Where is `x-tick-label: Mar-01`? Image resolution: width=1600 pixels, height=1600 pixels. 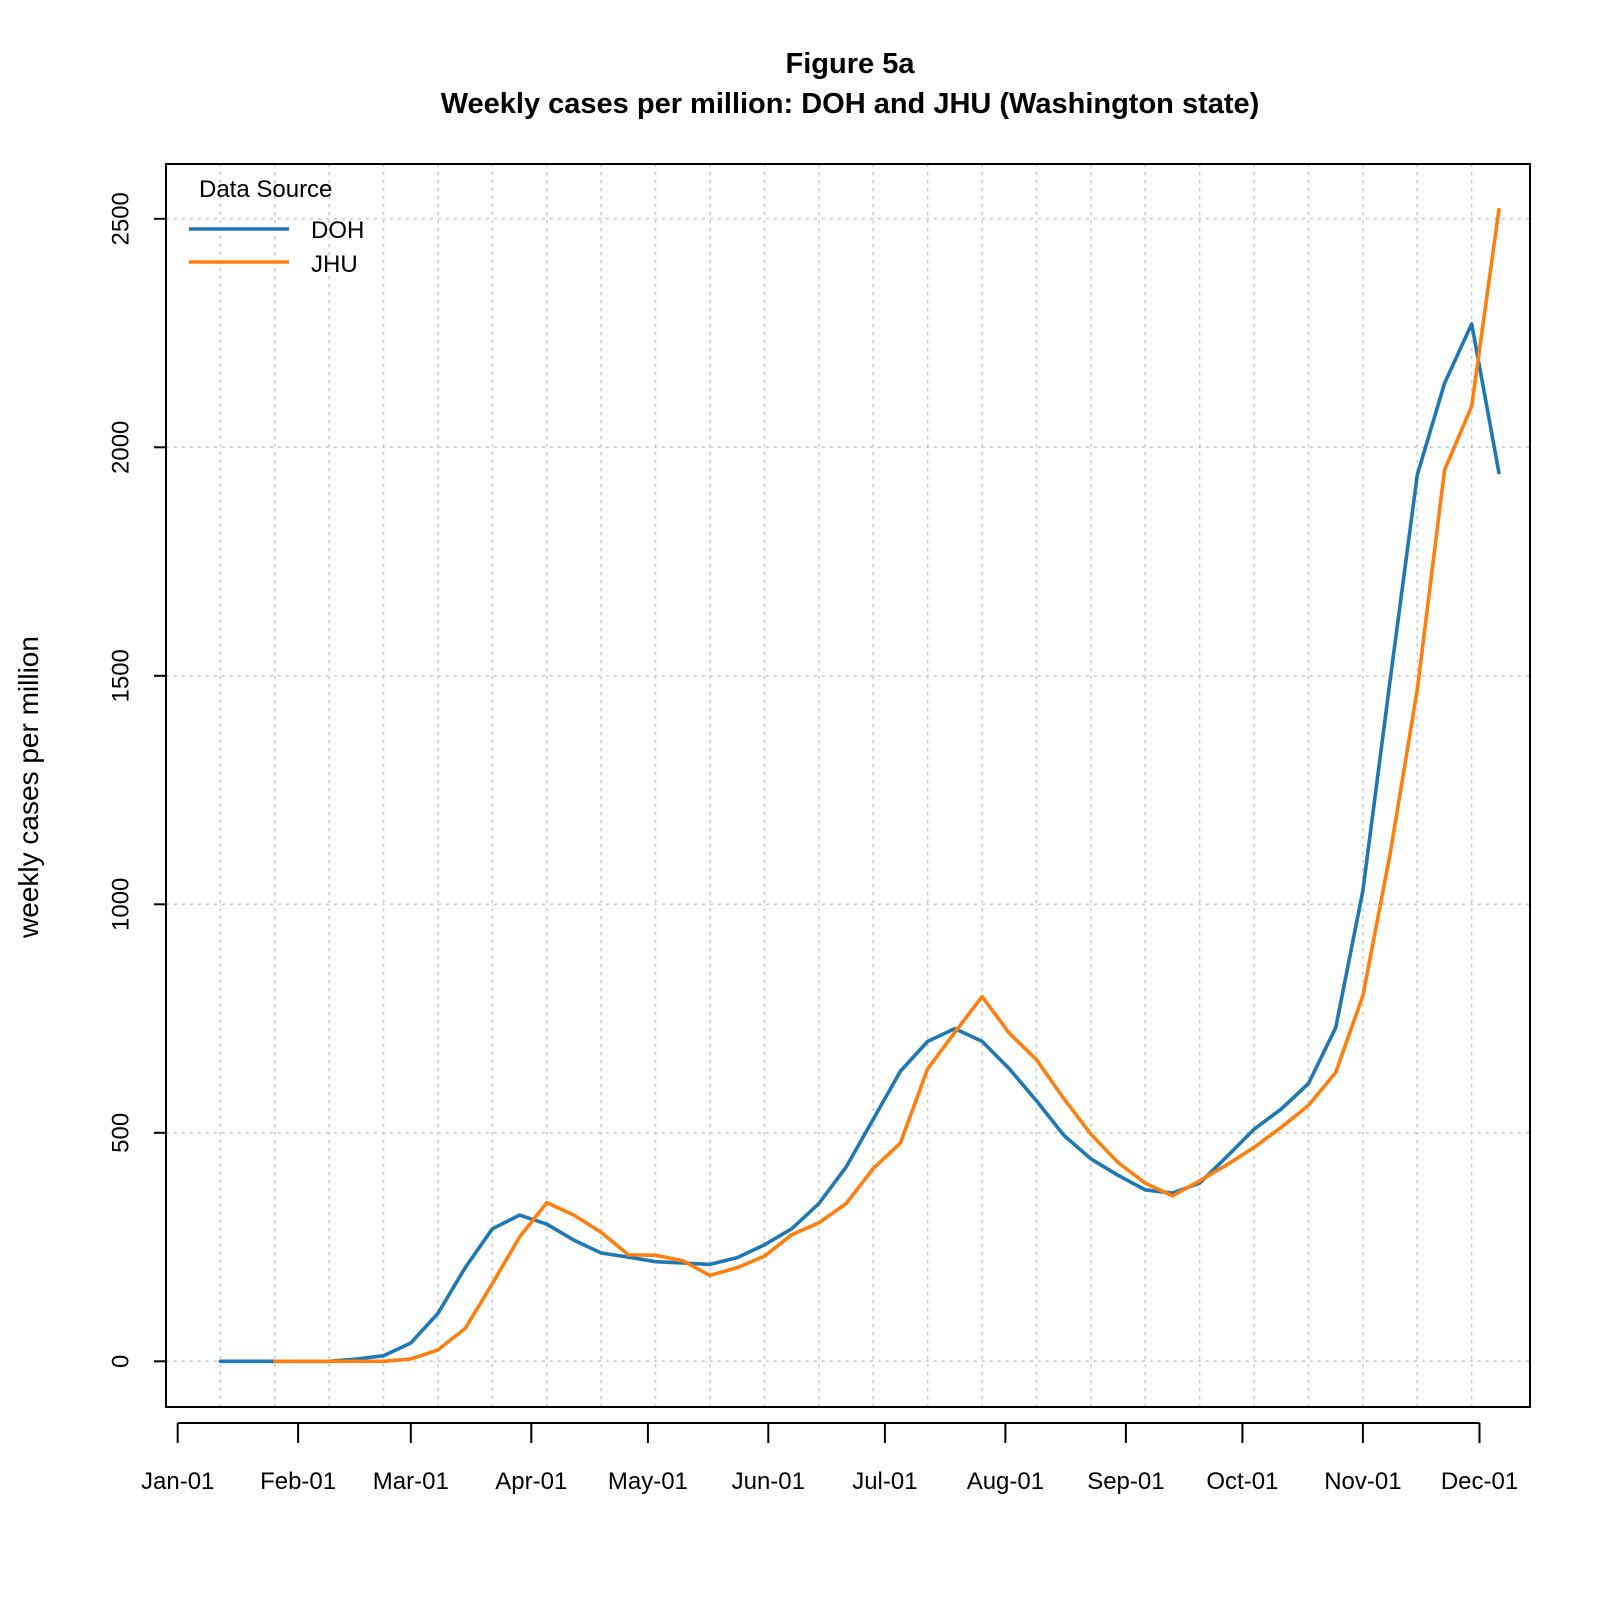
x-tick-label: Mar-01 is located at coordinates (411, 1481).